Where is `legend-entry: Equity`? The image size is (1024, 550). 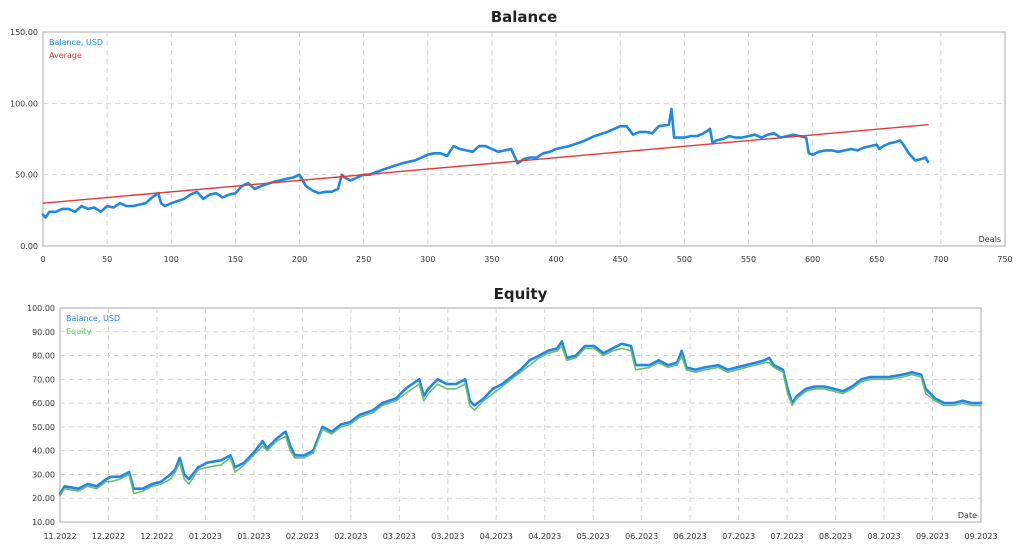
legend-entry: Equity is located at coordinates (79, 331).